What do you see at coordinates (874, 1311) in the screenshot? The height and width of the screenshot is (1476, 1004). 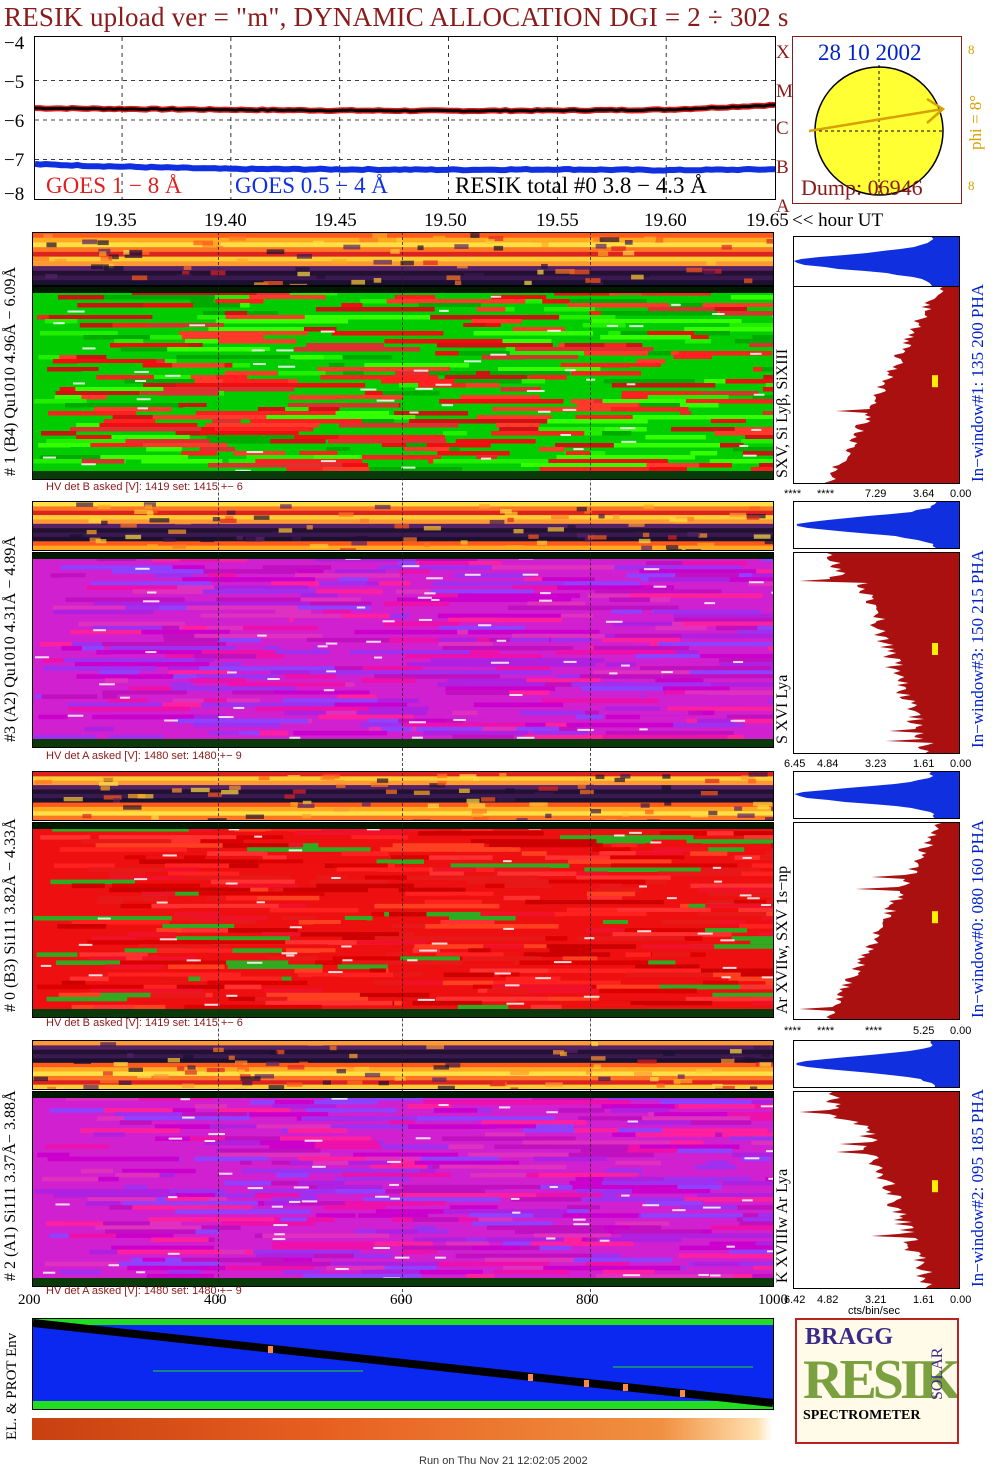 I see `histogram-unit-label: cts/bin/sec` at bounding box center [874, 1311].